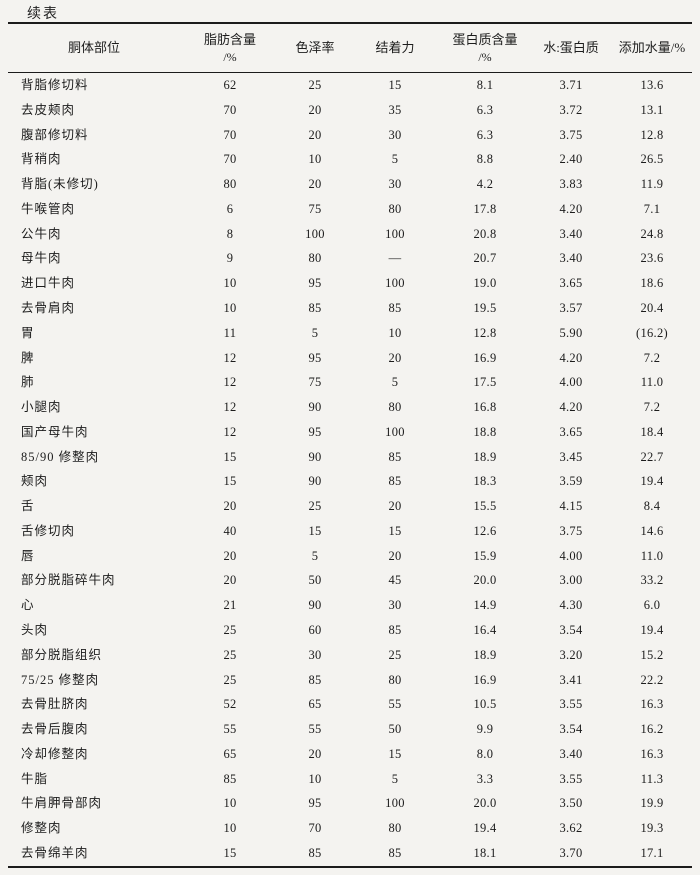 Image resolution: width=700 pixels, height=875 pixels. I want to click on cell-carcass-part: 国产母牛肉, so click(55, 431).